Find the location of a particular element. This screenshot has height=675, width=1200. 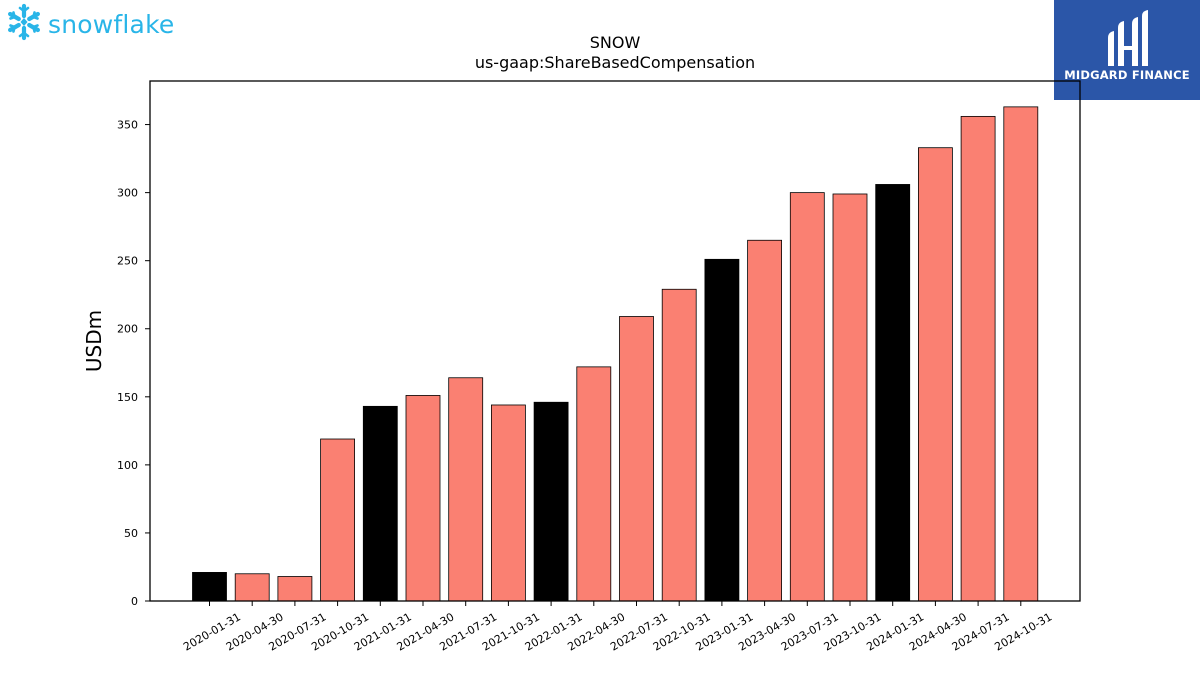

y-axis-ticks: 0 50 100 150 200 250 300 350 is located at coordinates (133, 363).